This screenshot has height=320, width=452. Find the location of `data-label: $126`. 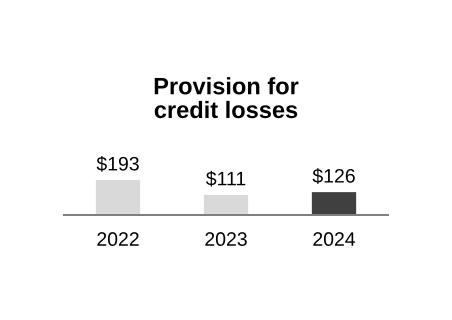

data-label: $126 is located at coordinates (333, 176).